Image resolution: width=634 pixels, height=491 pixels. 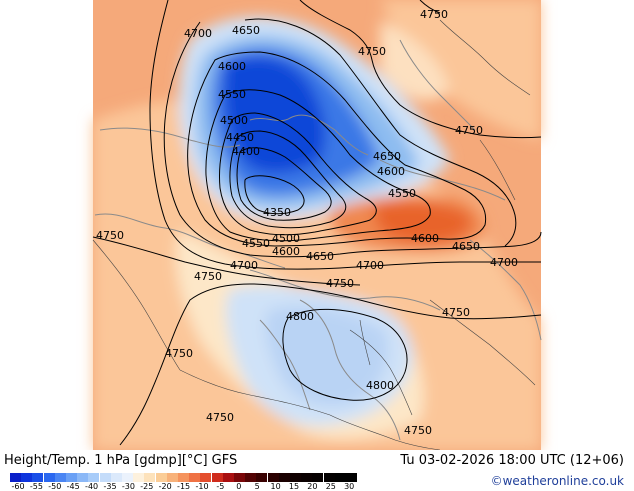 What do you see at coordinates (73, 486) in the screenshot?
I see `legend-tick: -45` at bounding box center [73, 486].